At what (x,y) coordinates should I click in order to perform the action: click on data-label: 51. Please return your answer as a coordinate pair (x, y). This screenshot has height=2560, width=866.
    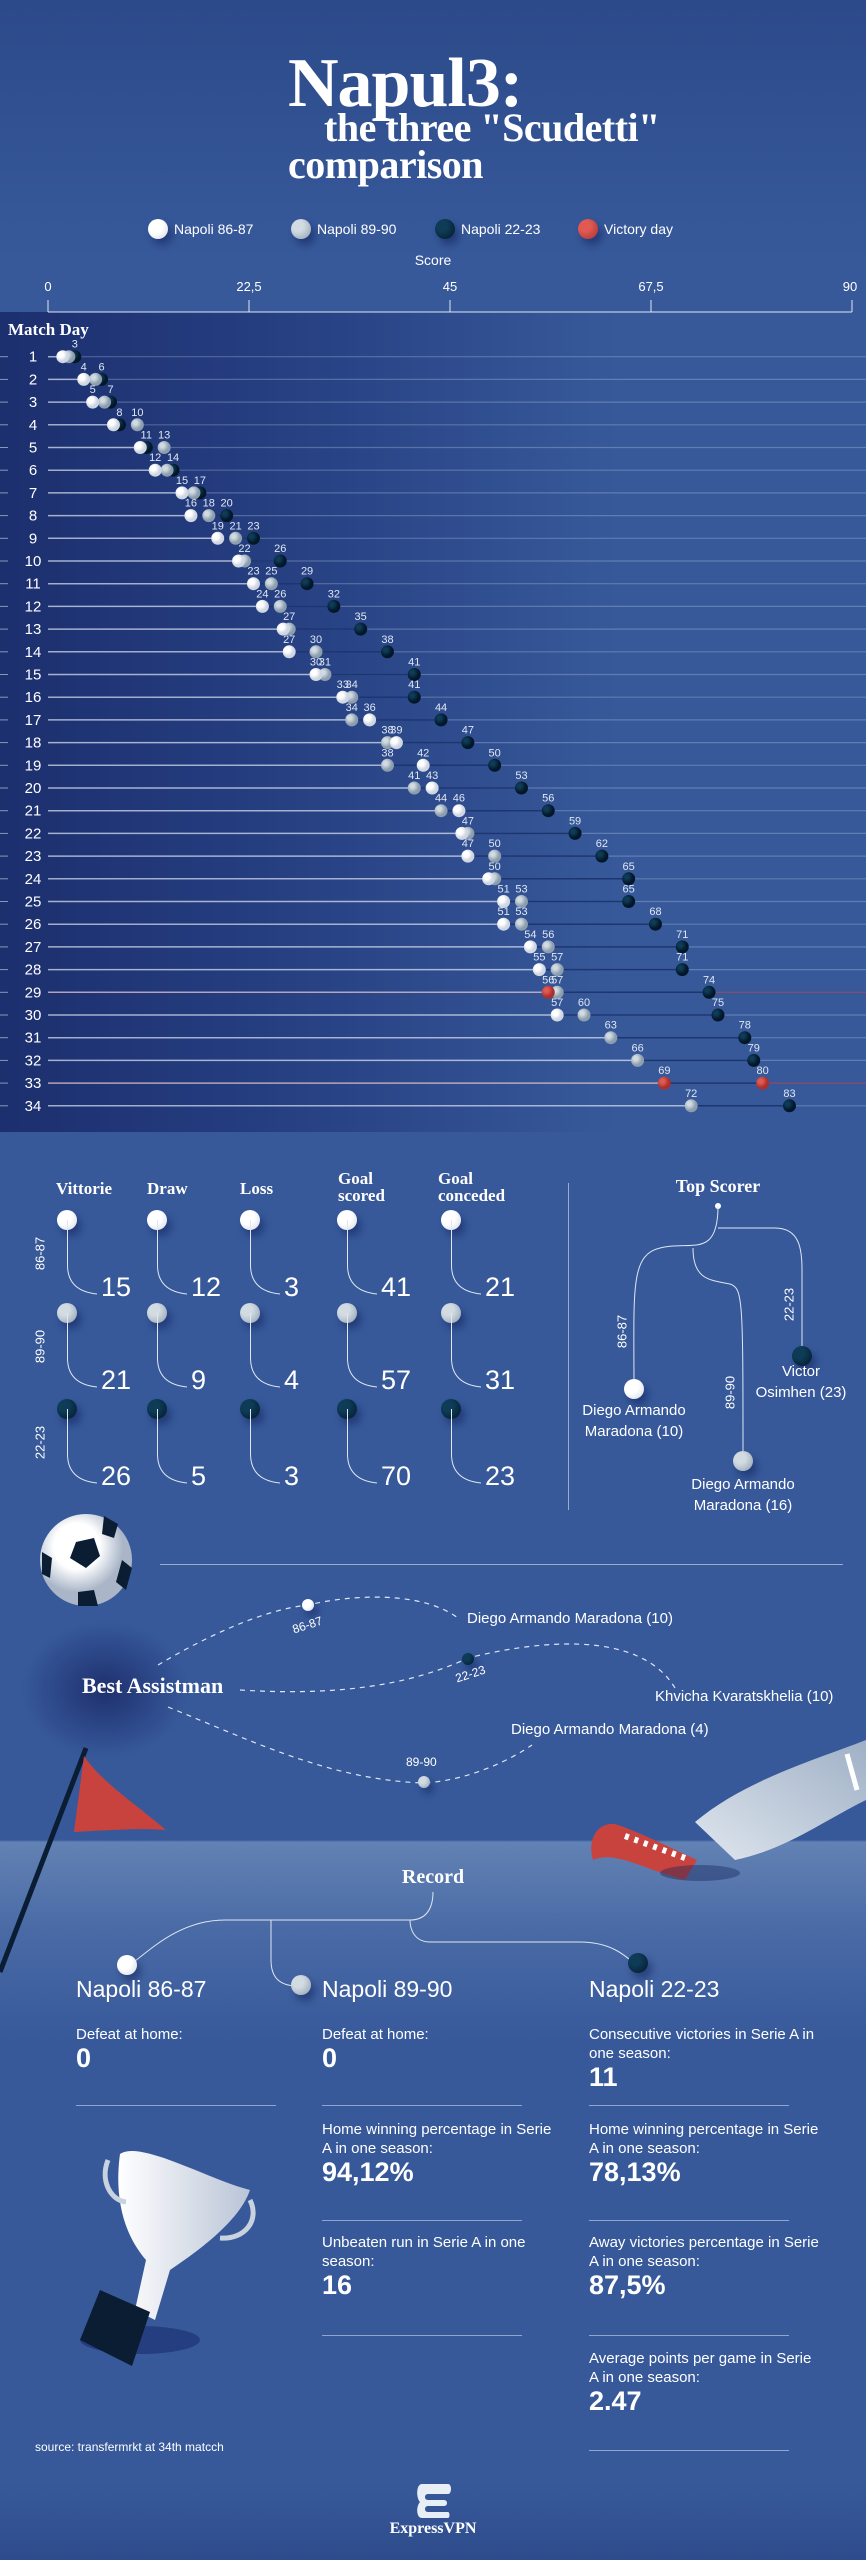
    Looking at the image, I should click on (503, 912).